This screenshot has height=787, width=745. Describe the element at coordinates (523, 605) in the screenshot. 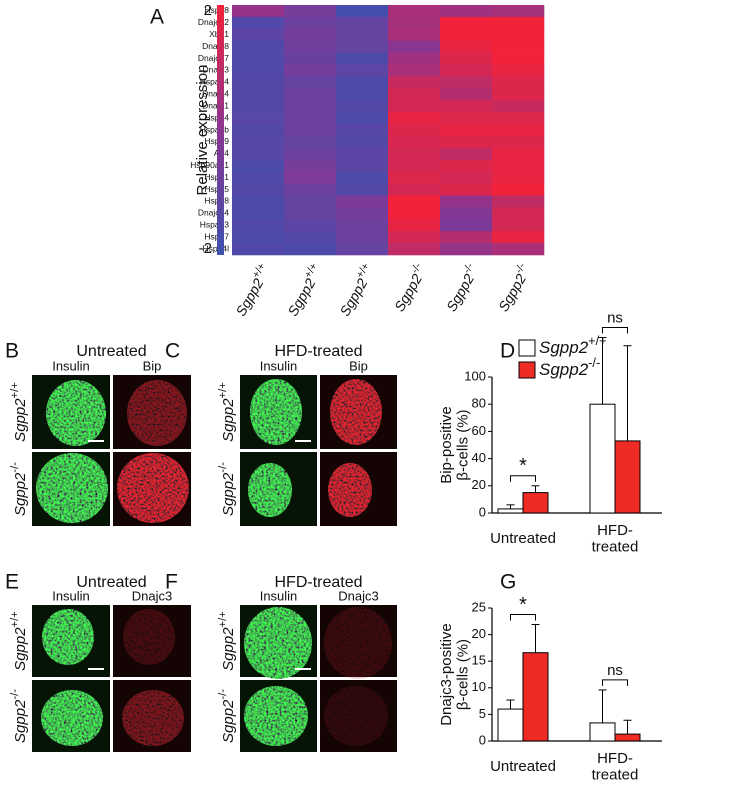

I see `significance-label: *` at that location.